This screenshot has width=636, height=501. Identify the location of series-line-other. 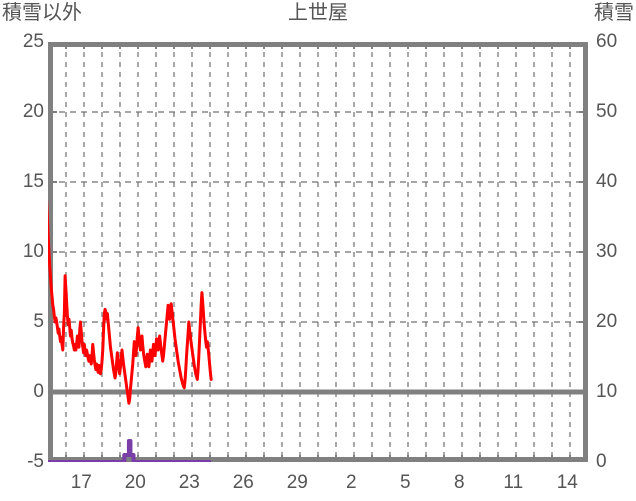
(130, 302).